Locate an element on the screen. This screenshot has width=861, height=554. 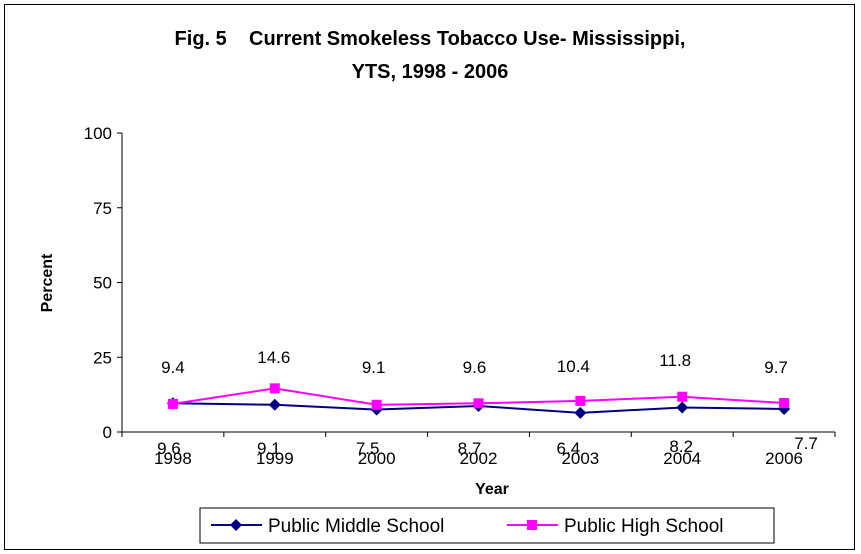
x-axis-label: Year is located at coordinates (492, 489).